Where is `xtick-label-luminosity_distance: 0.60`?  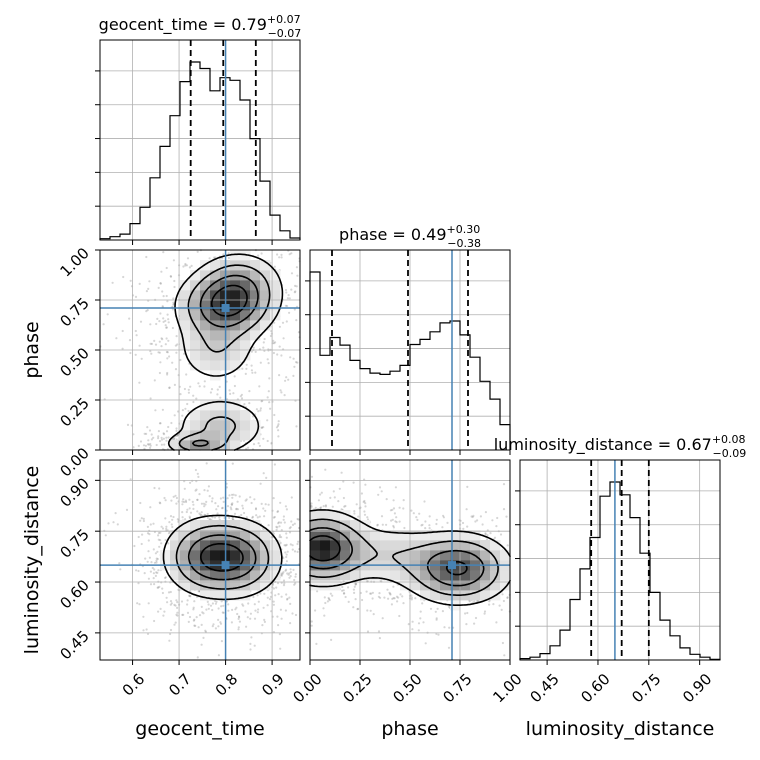 xtick-label-luminosity_distance: 0.60 is located at coordinates (595, 688).